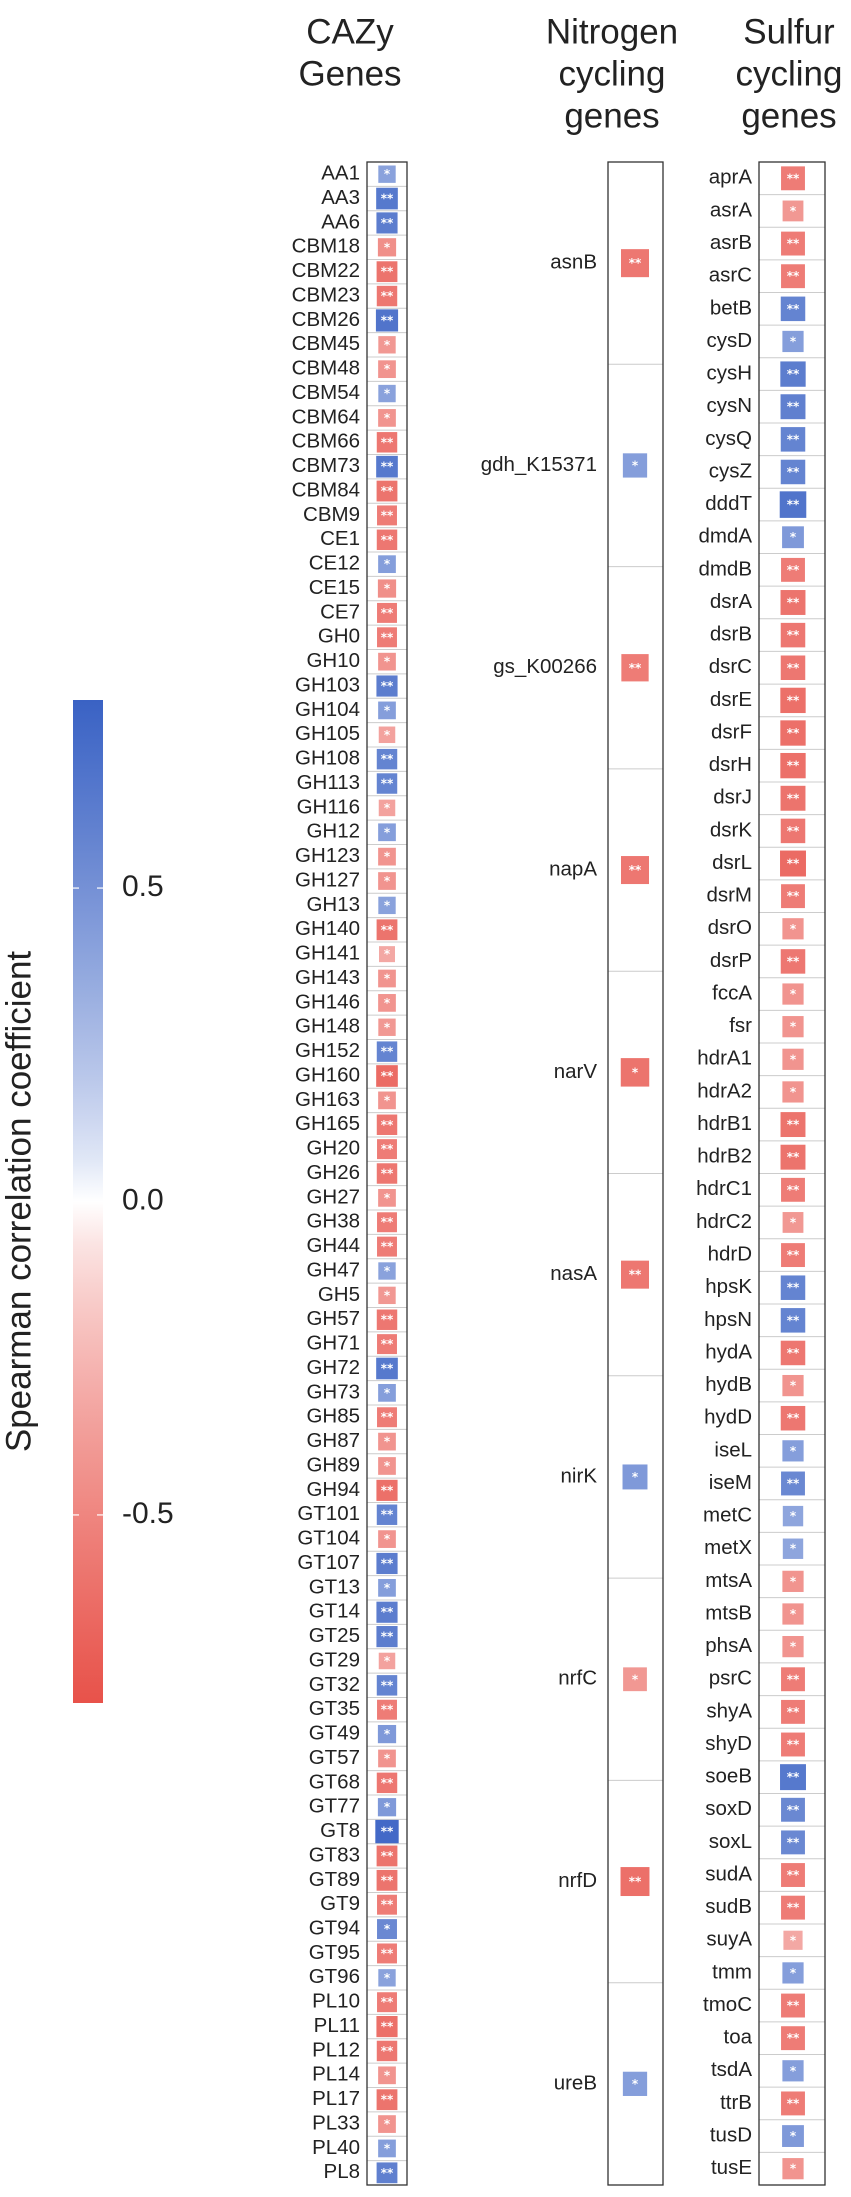  I want to click on gene-label: GT77, so click(334, 1806).